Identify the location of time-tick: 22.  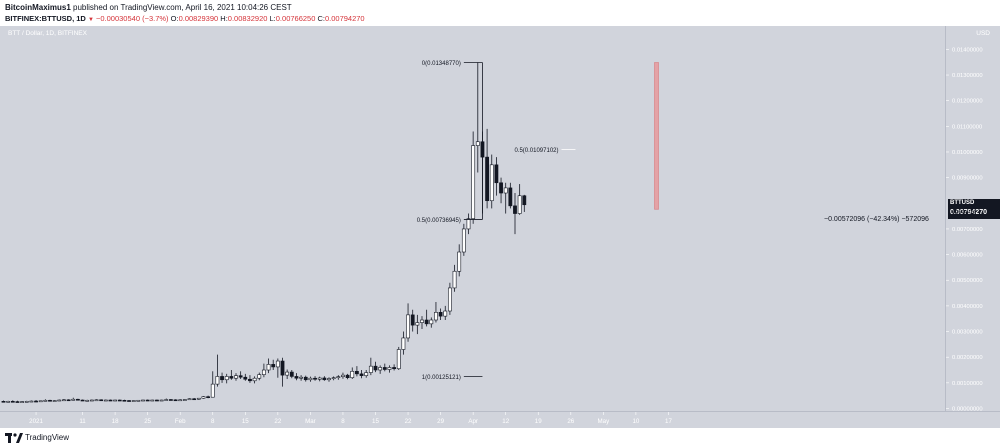
(278, 418).